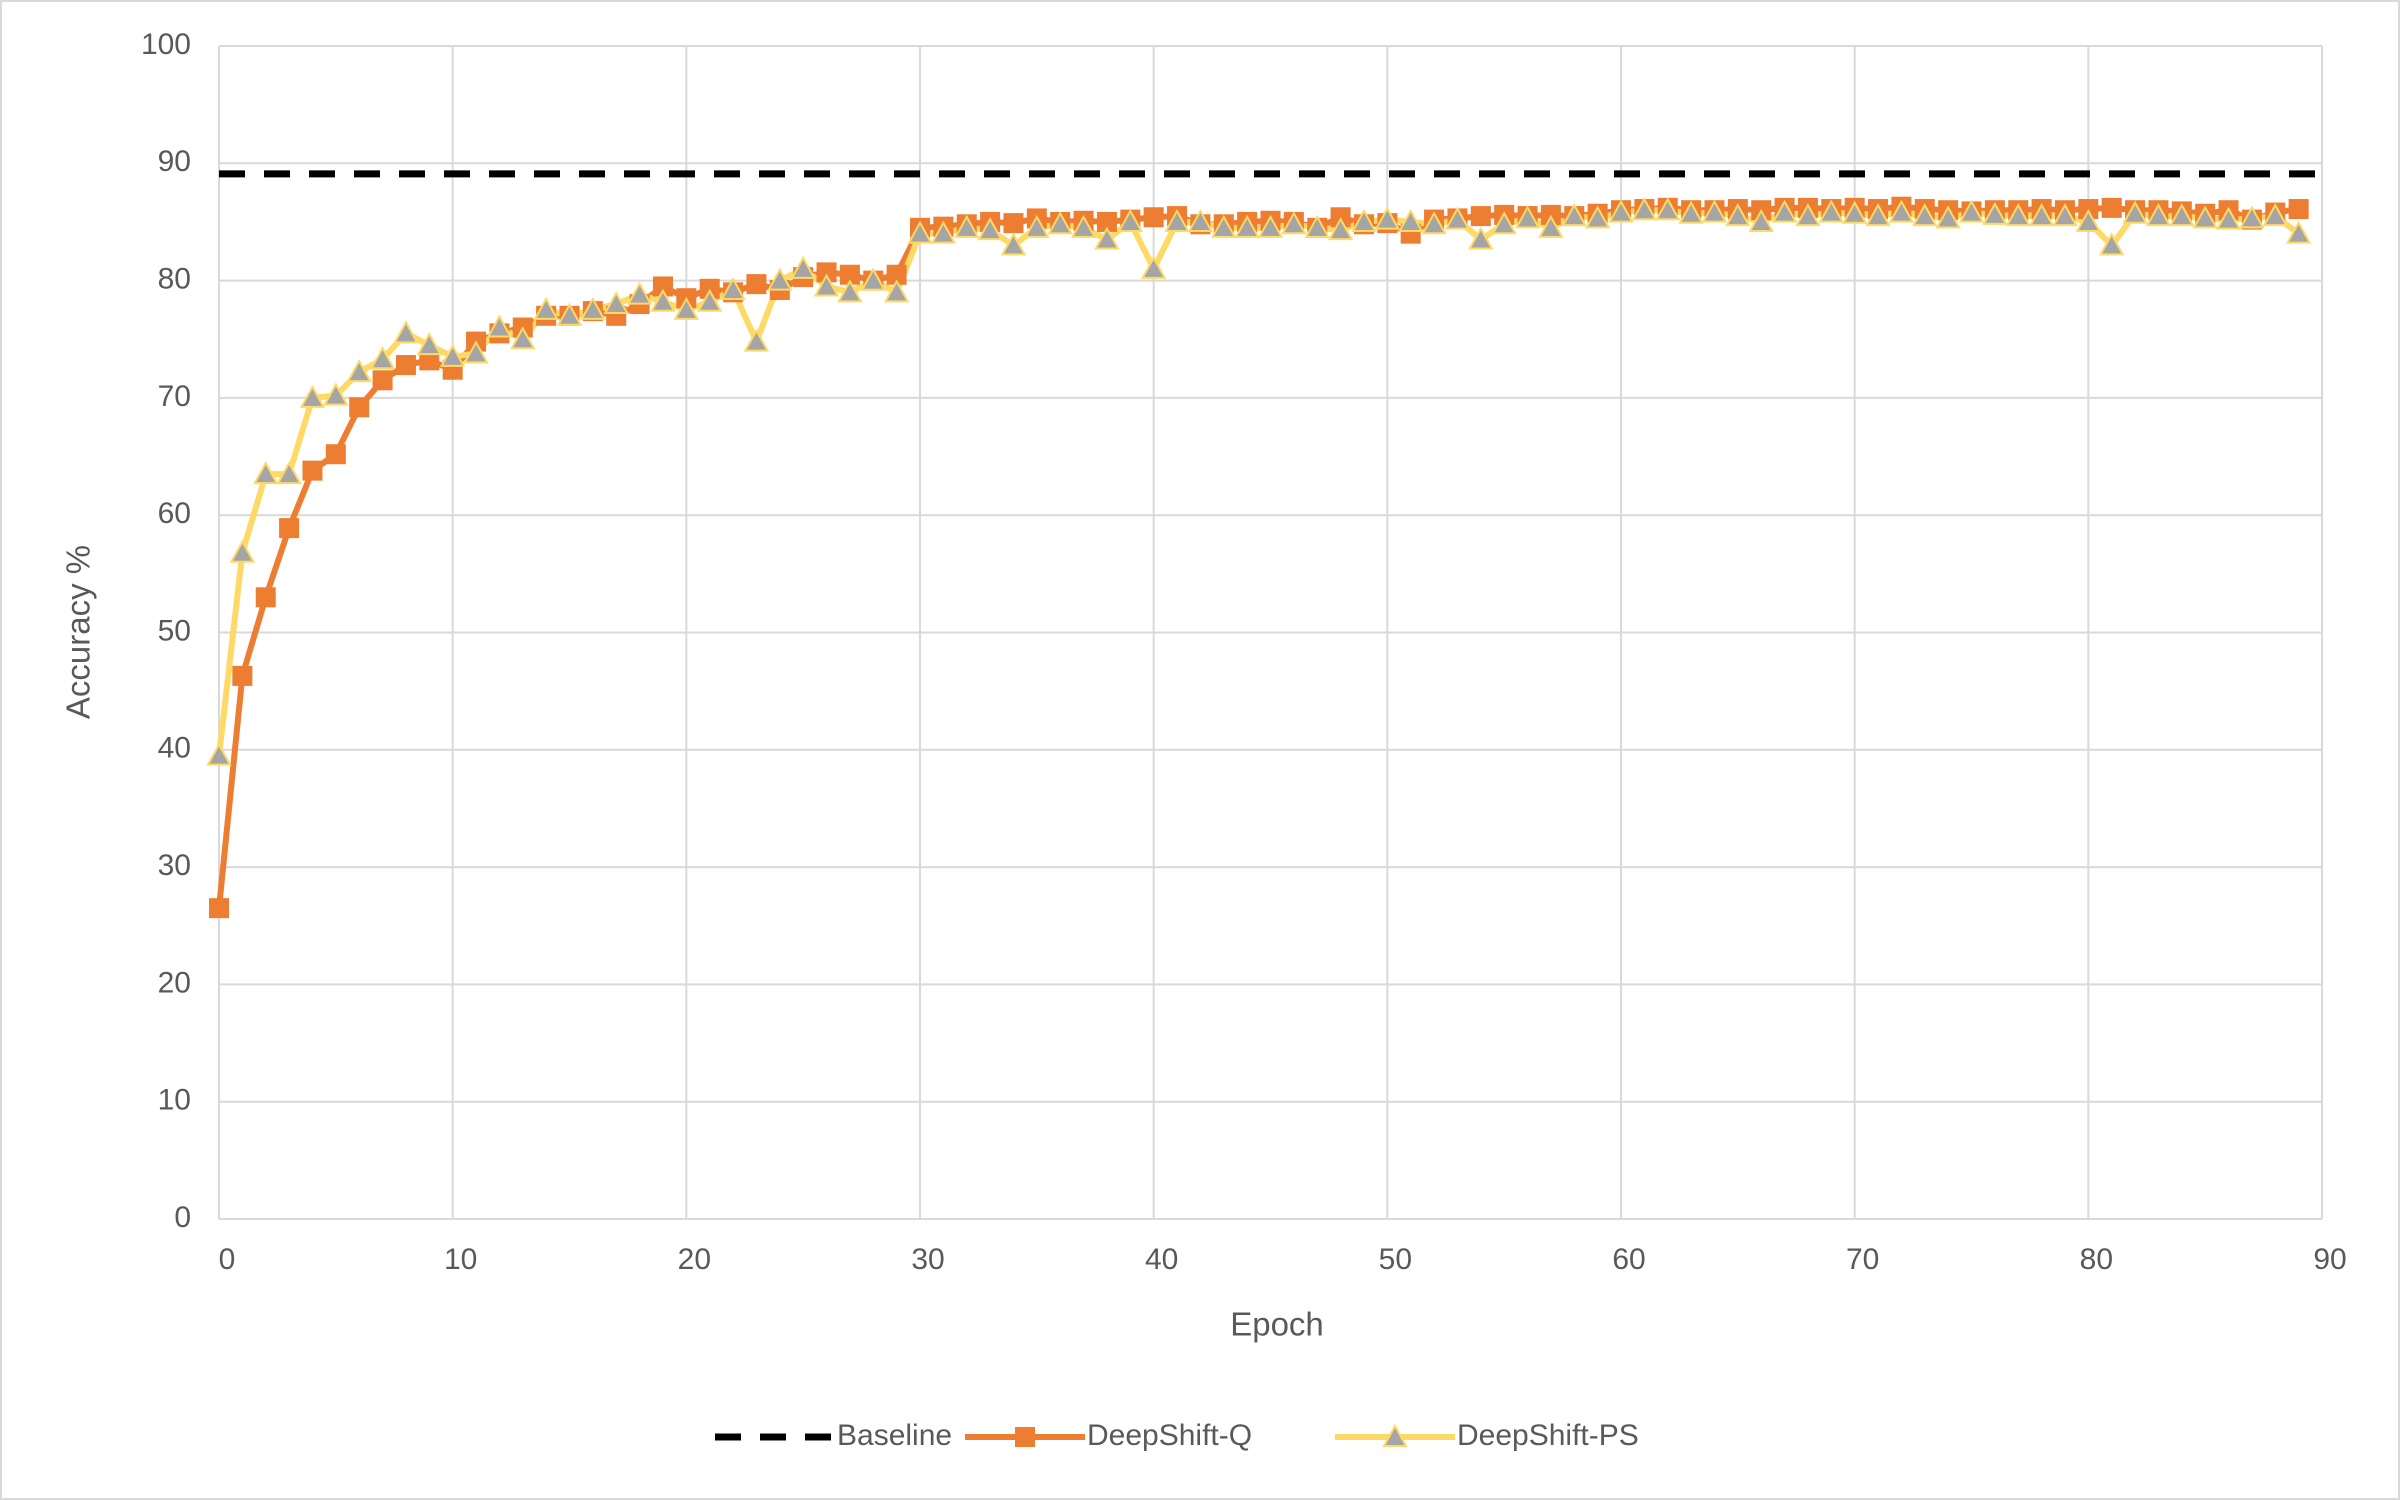  What do you see at coordinates (1169, 1435) in the screenshot?
I see `legend-label: DeepShift-Q` at bounding box center [1169, 1435].